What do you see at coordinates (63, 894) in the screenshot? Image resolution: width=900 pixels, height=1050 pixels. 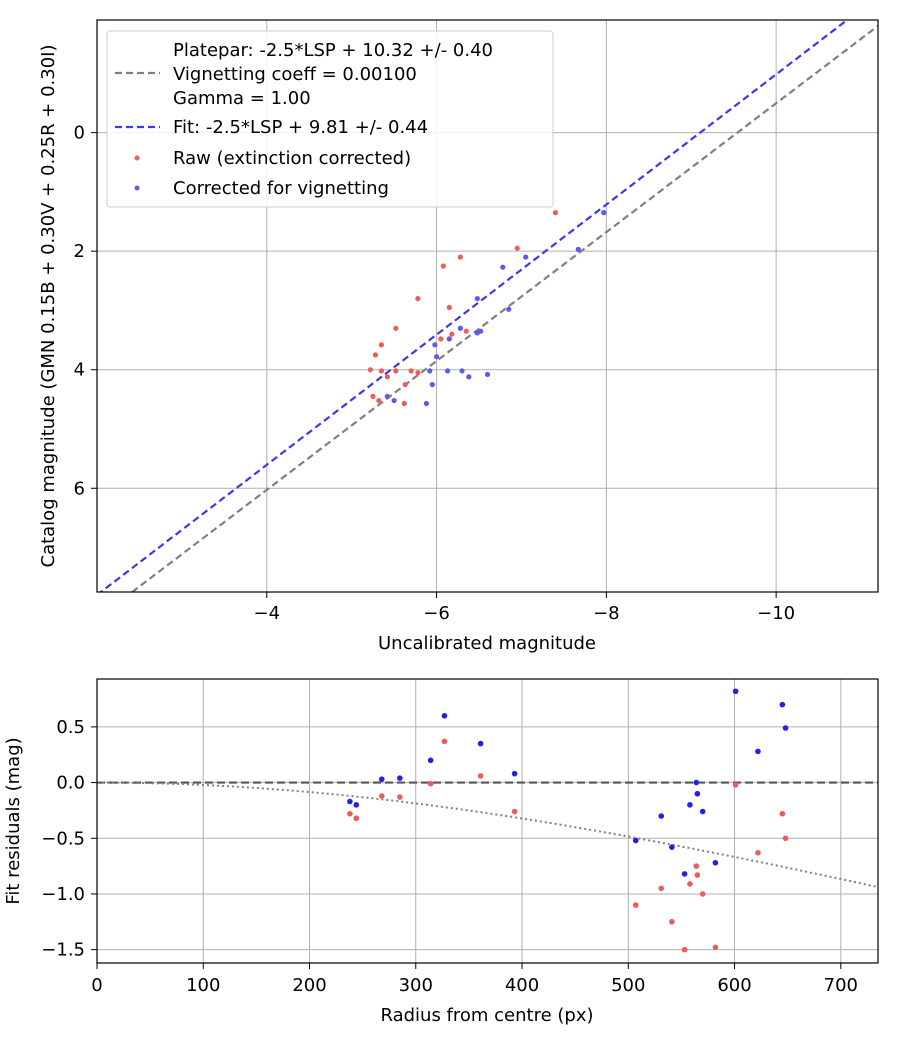 I see `bottom-y-tick-label: −1.0` at bounding box center [63, 894].